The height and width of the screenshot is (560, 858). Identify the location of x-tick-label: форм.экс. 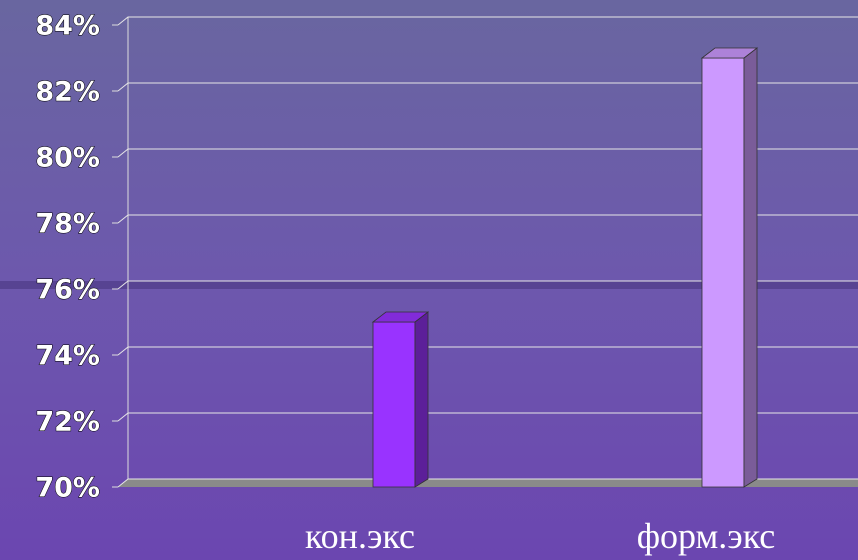
(706, 536).